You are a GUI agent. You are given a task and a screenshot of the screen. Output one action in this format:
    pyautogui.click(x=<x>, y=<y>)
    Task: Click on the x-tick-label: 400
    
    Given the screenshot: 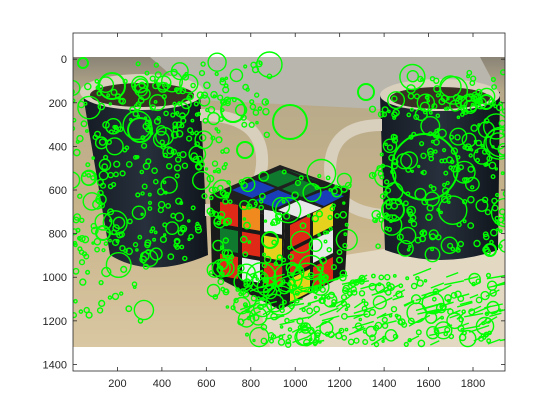 What is the action you would take?
    pyautogui.click(x=162, y=384)
    